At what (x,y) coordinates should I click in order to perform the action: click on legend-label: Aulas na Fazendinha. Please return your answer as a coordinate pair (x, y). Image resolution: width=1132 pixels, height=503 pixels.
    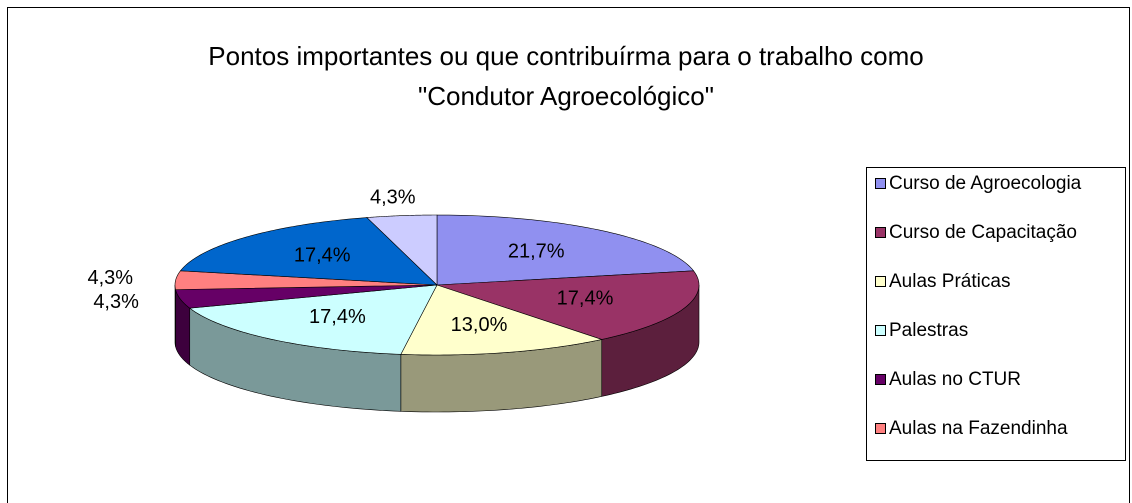
    Looking at the image, I should click on (978, 428).